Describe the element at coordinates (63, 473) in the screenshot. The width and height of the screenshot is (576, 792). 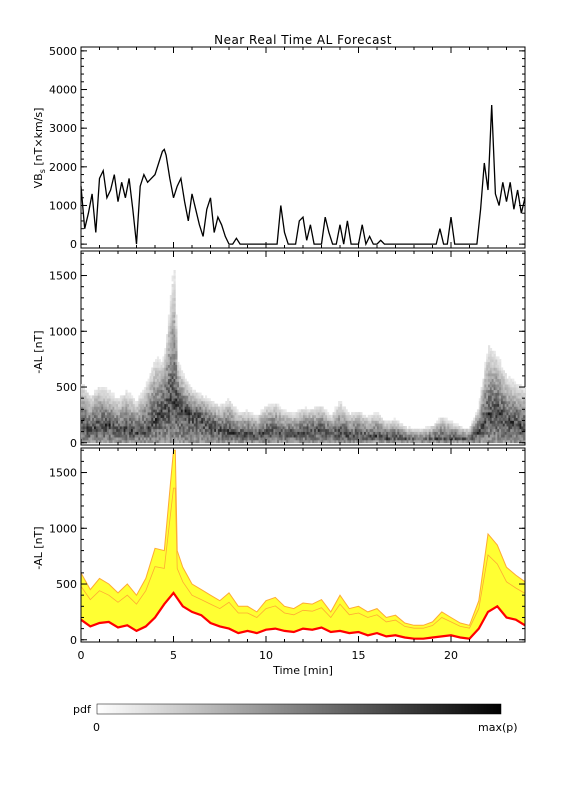
I see `y-tick-label: 1500` at that location.